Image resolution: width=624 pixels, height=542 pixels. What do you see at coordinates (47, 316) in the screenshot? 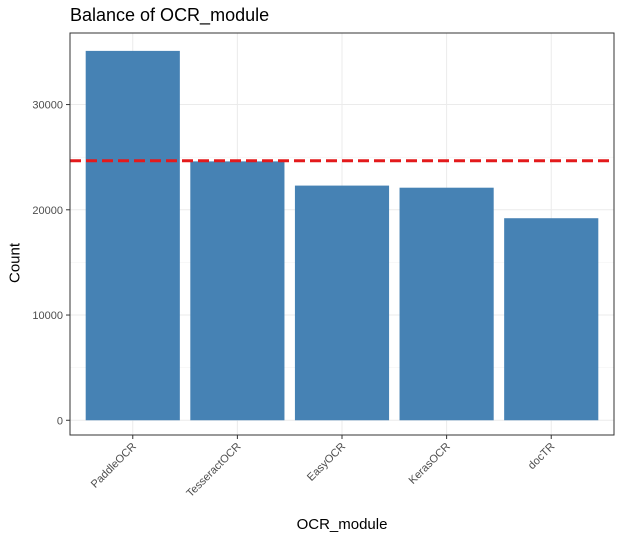
I see `y-tick-label: 10000` at bounding box center [47, 316].